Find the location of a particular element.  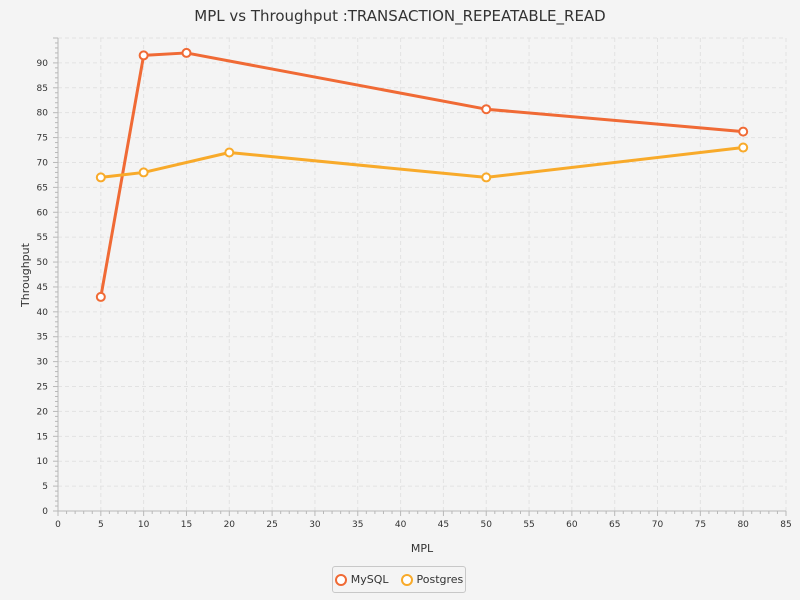

x-axis-title: MPL is located at coordinates (422, 548).